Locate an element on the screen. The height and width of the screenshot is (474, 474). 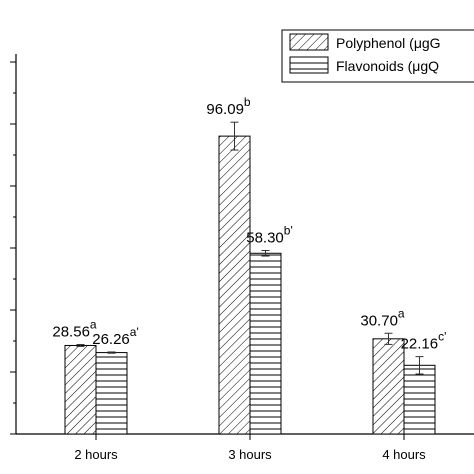
data-label: 58.30b' is located at coordinates (269, 234).